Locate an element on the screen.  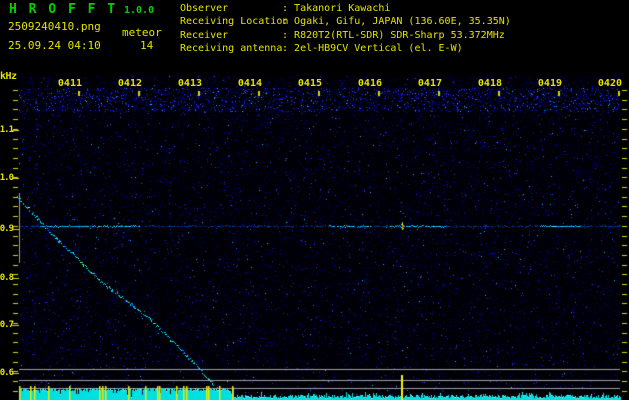
freq-axis-label: 0.6 is located at coordinates (7, 373).